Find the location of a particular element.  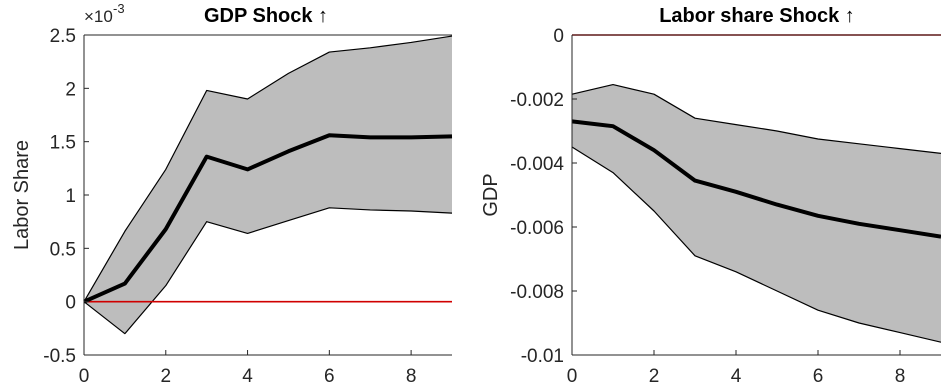

upper-bound-line is located at coordinates (756, 118).